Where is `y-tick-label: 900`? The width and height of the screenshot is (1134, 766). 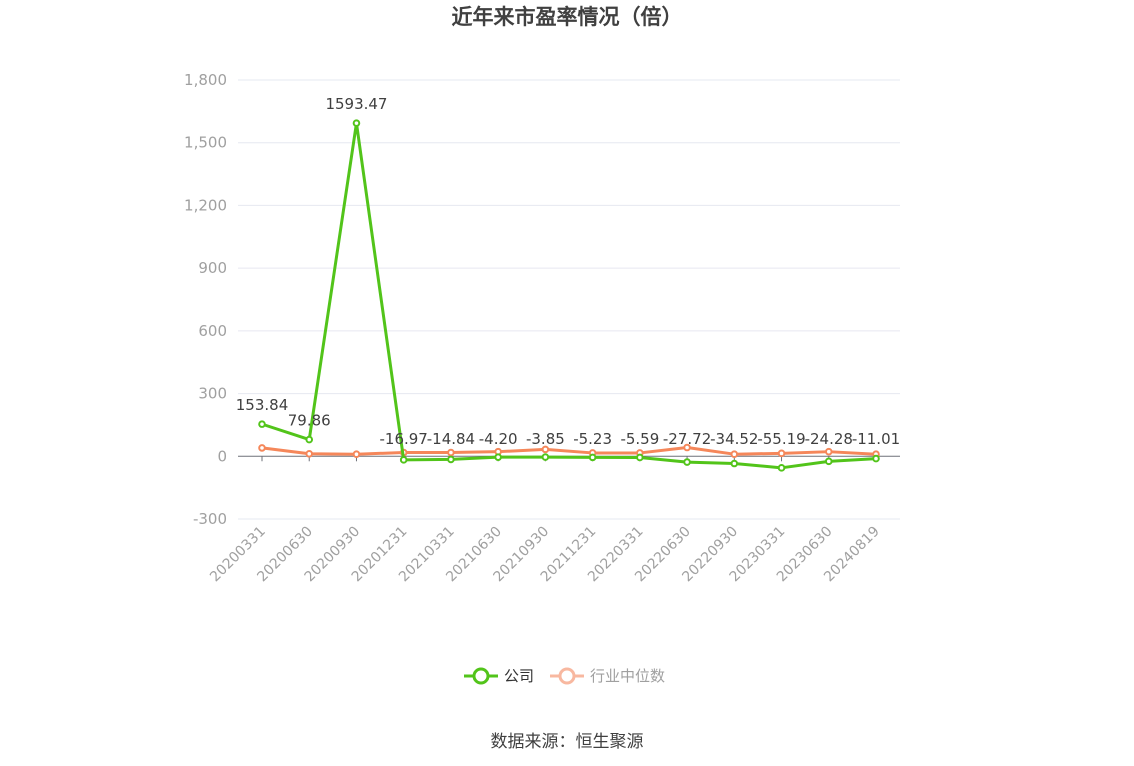
y-tick-label: 900 is located at coordinates (212, 268).